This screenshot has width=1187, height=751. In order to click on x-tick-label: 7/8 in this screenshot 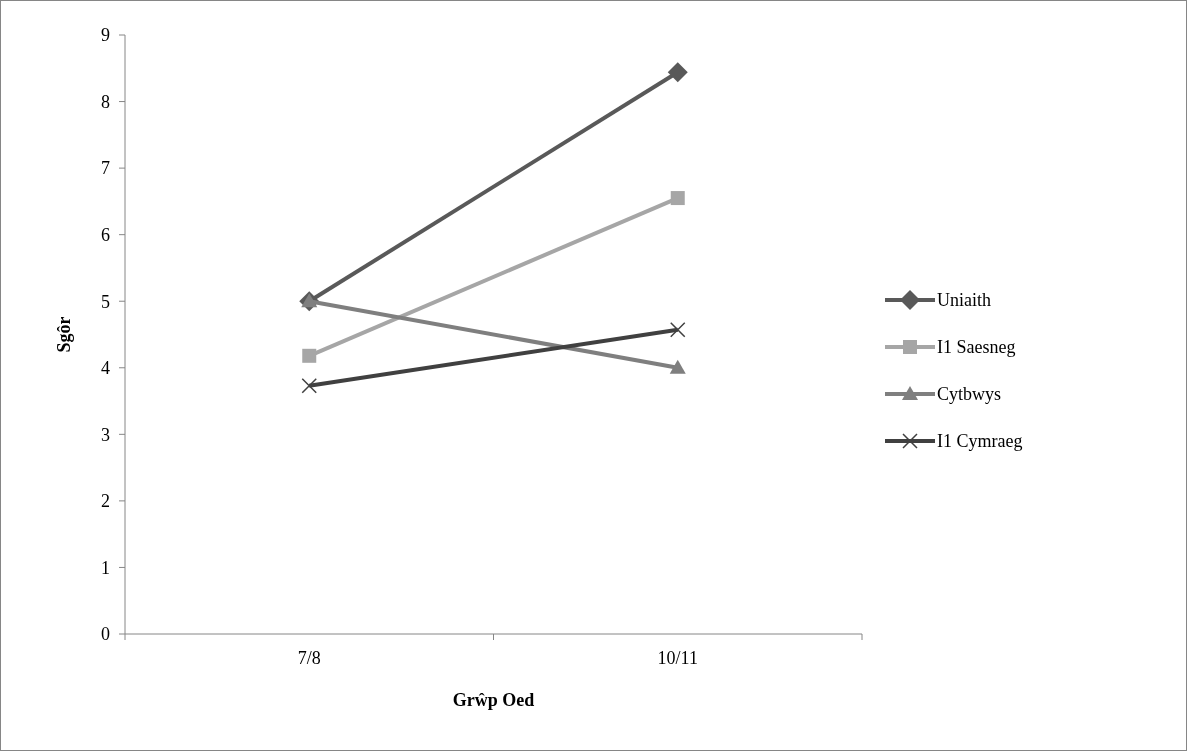, I will do `click(309, 658)`.